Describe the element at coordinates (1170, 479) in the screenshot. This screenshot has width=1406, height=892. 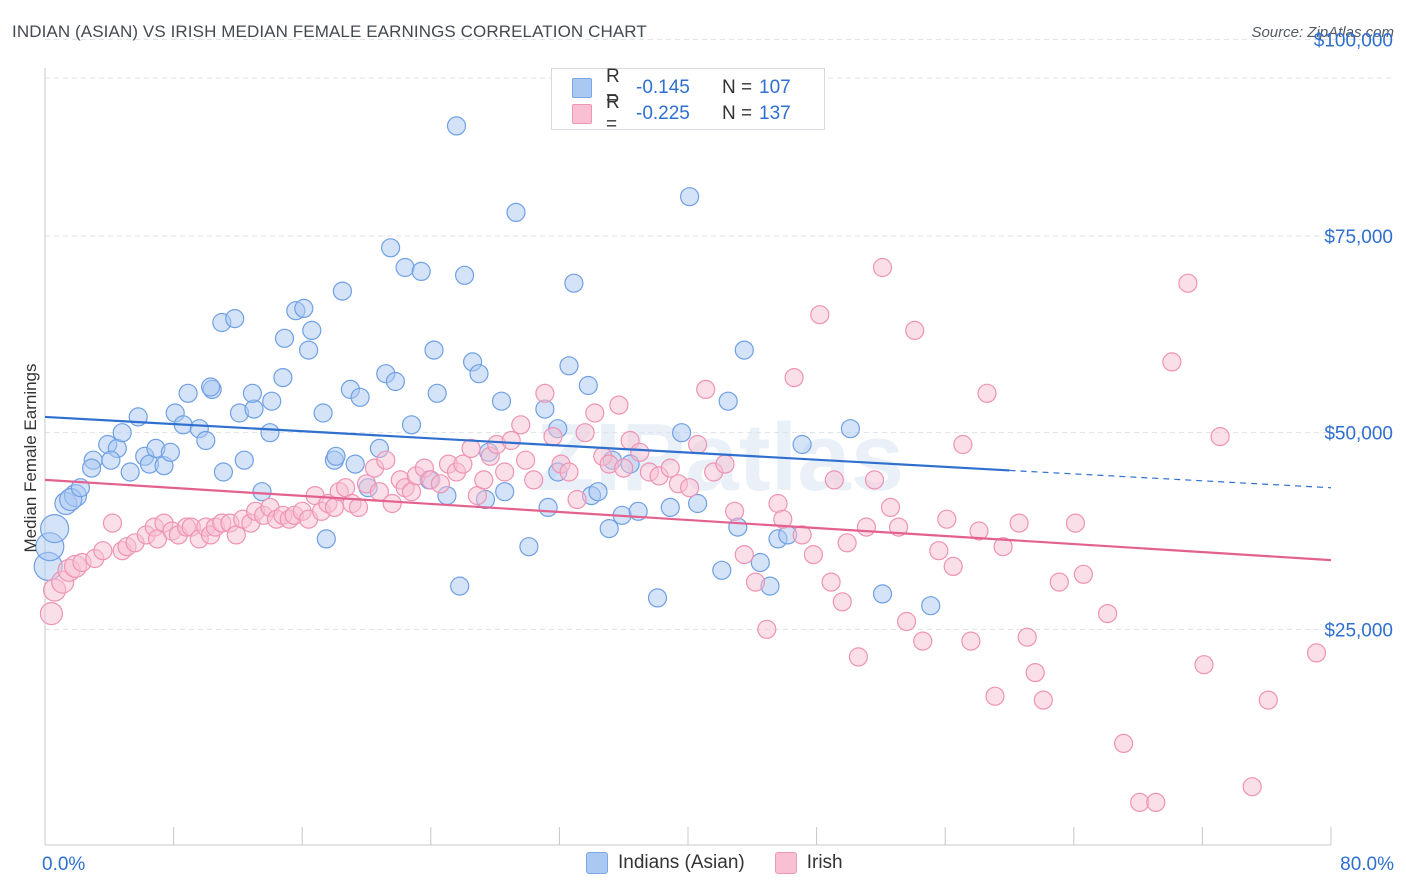
I see `indians-trend-extension` at that location.